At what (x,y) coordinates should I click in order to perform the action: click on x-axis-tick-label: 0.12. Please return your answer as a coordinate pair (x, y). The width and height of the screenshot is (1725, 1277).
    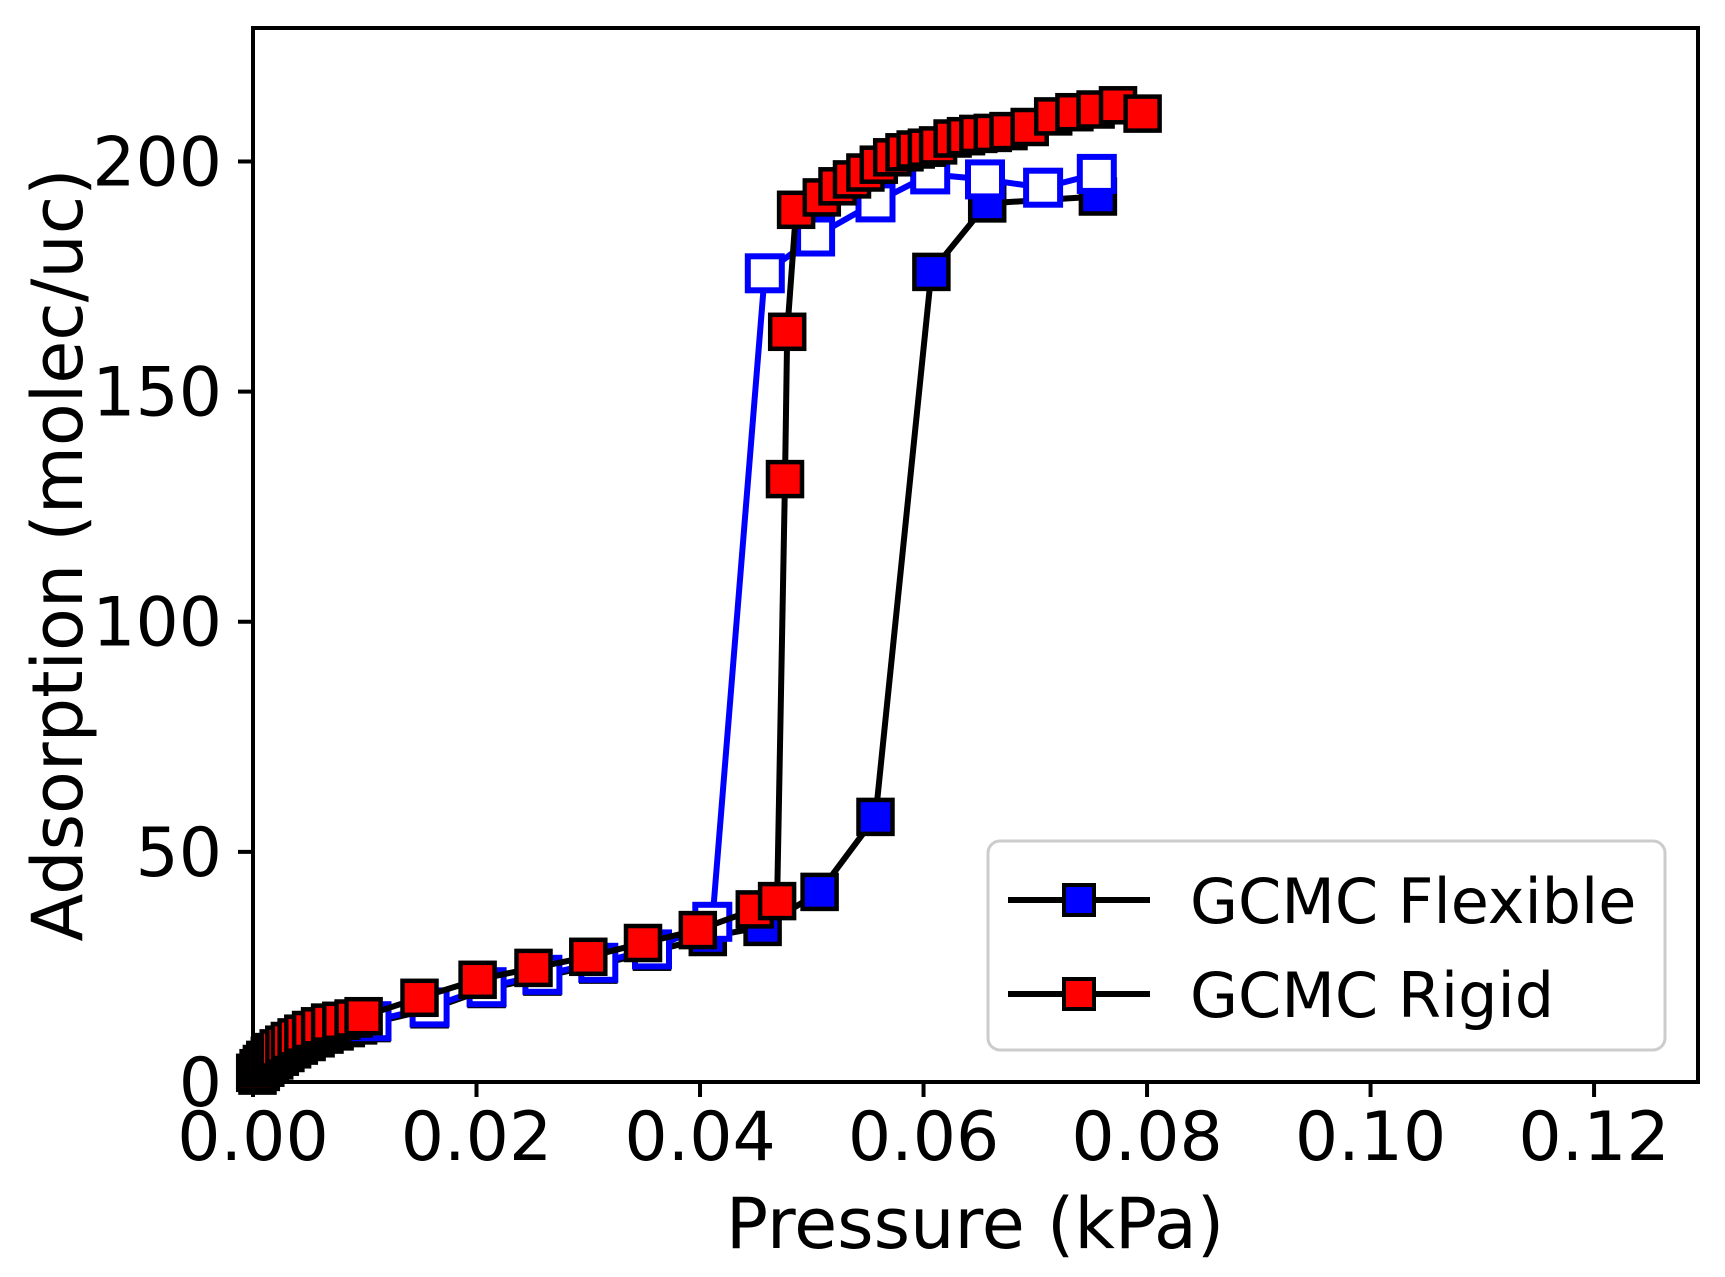
    Looking at the image, I should click on (1593, 1137).